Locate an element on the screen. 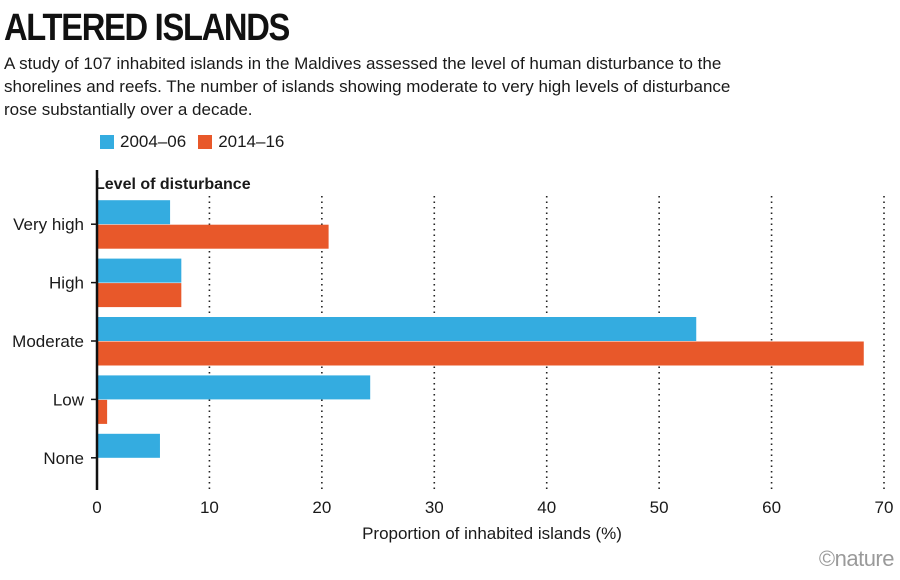  legend-item-2014-16: 2014–16 is located at coordinates (241, 142).